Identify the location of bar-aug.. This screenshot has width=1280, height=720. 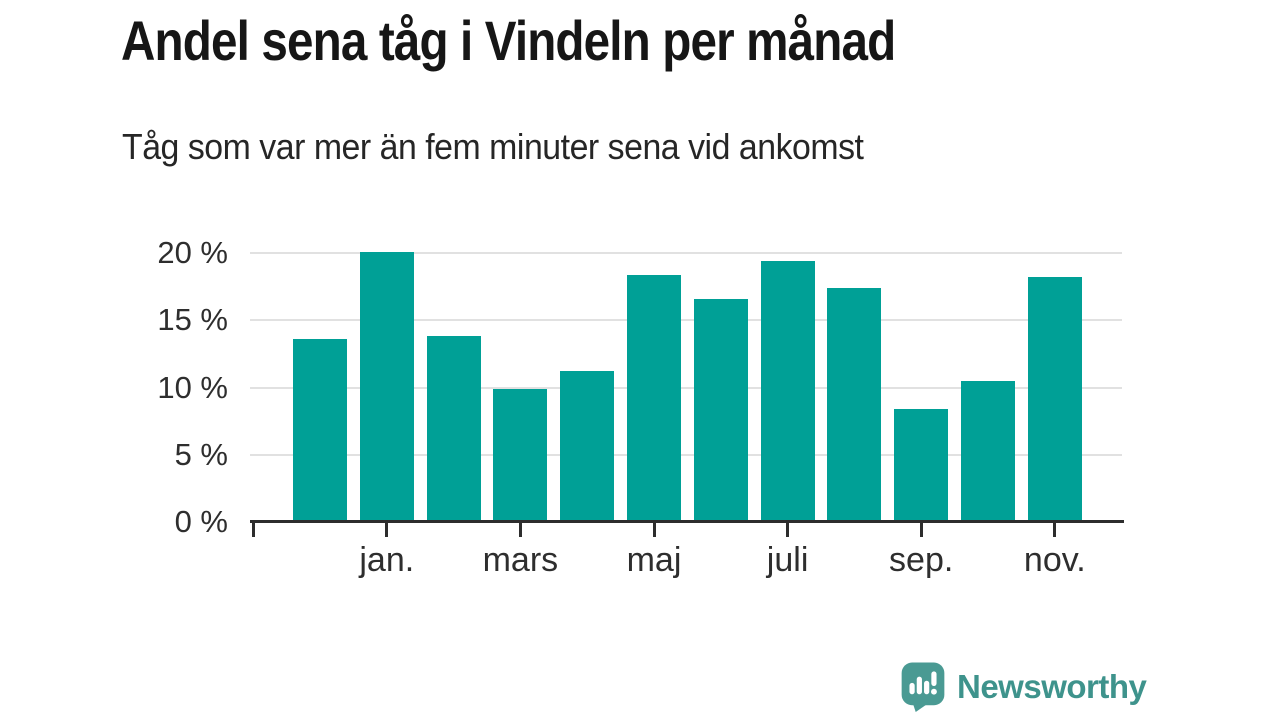
(854, 405).